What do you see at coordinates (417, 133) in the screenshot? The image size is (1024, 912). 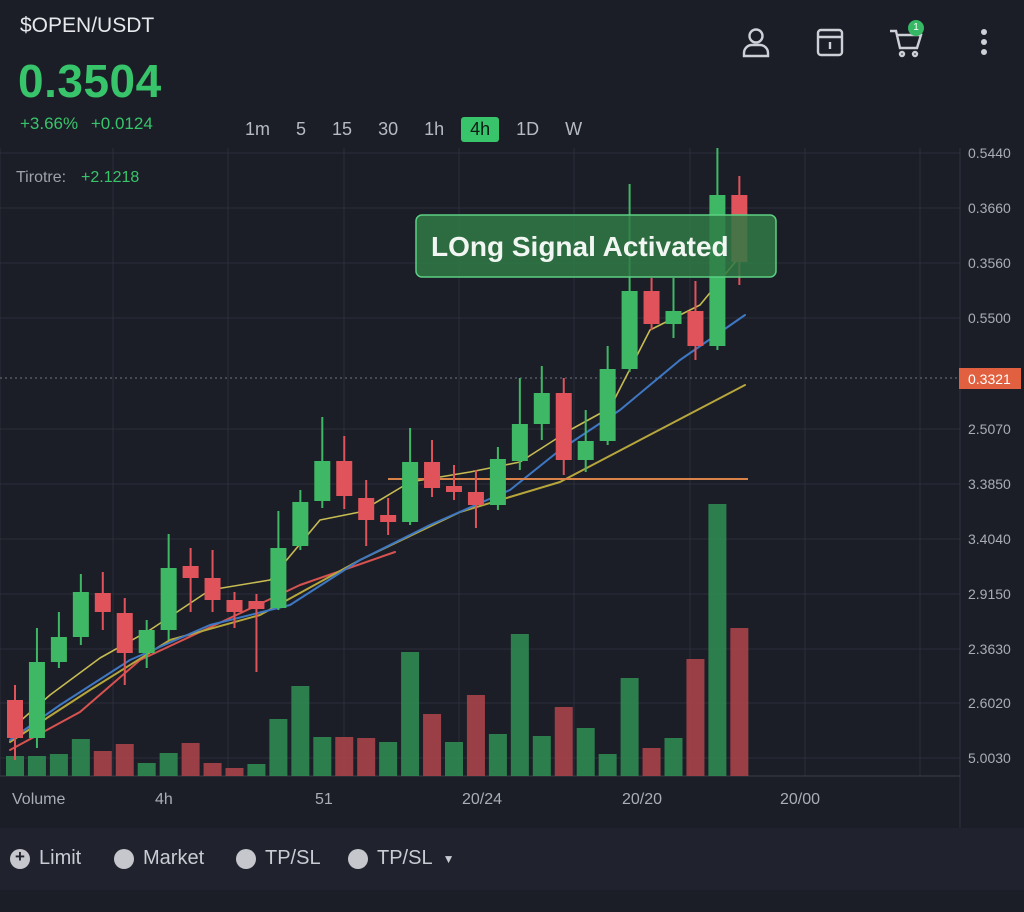 I see `timeframe-tabs: 1m 5 15 30 1h 4h 1D W` at bounding box center [417, 133].